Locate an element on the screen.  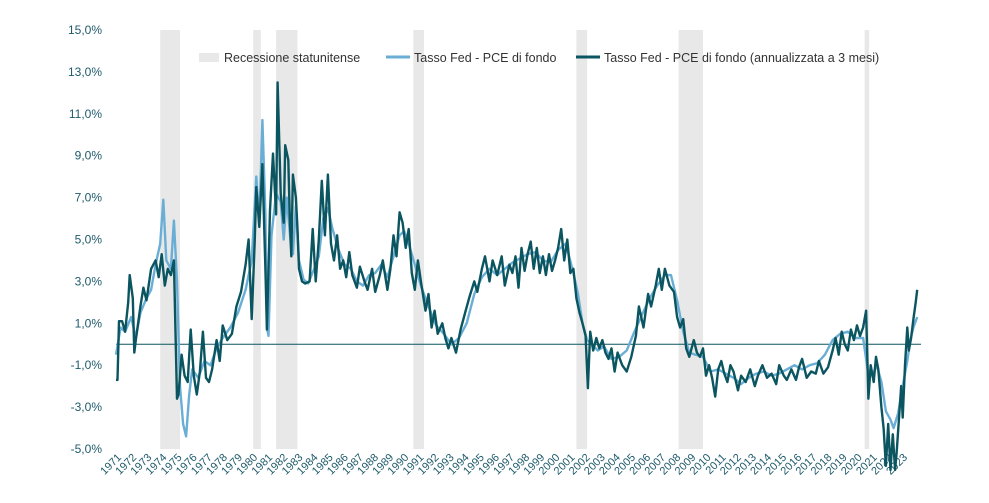
y-tick-label: 7,0% is located at coordinates (89, 198).